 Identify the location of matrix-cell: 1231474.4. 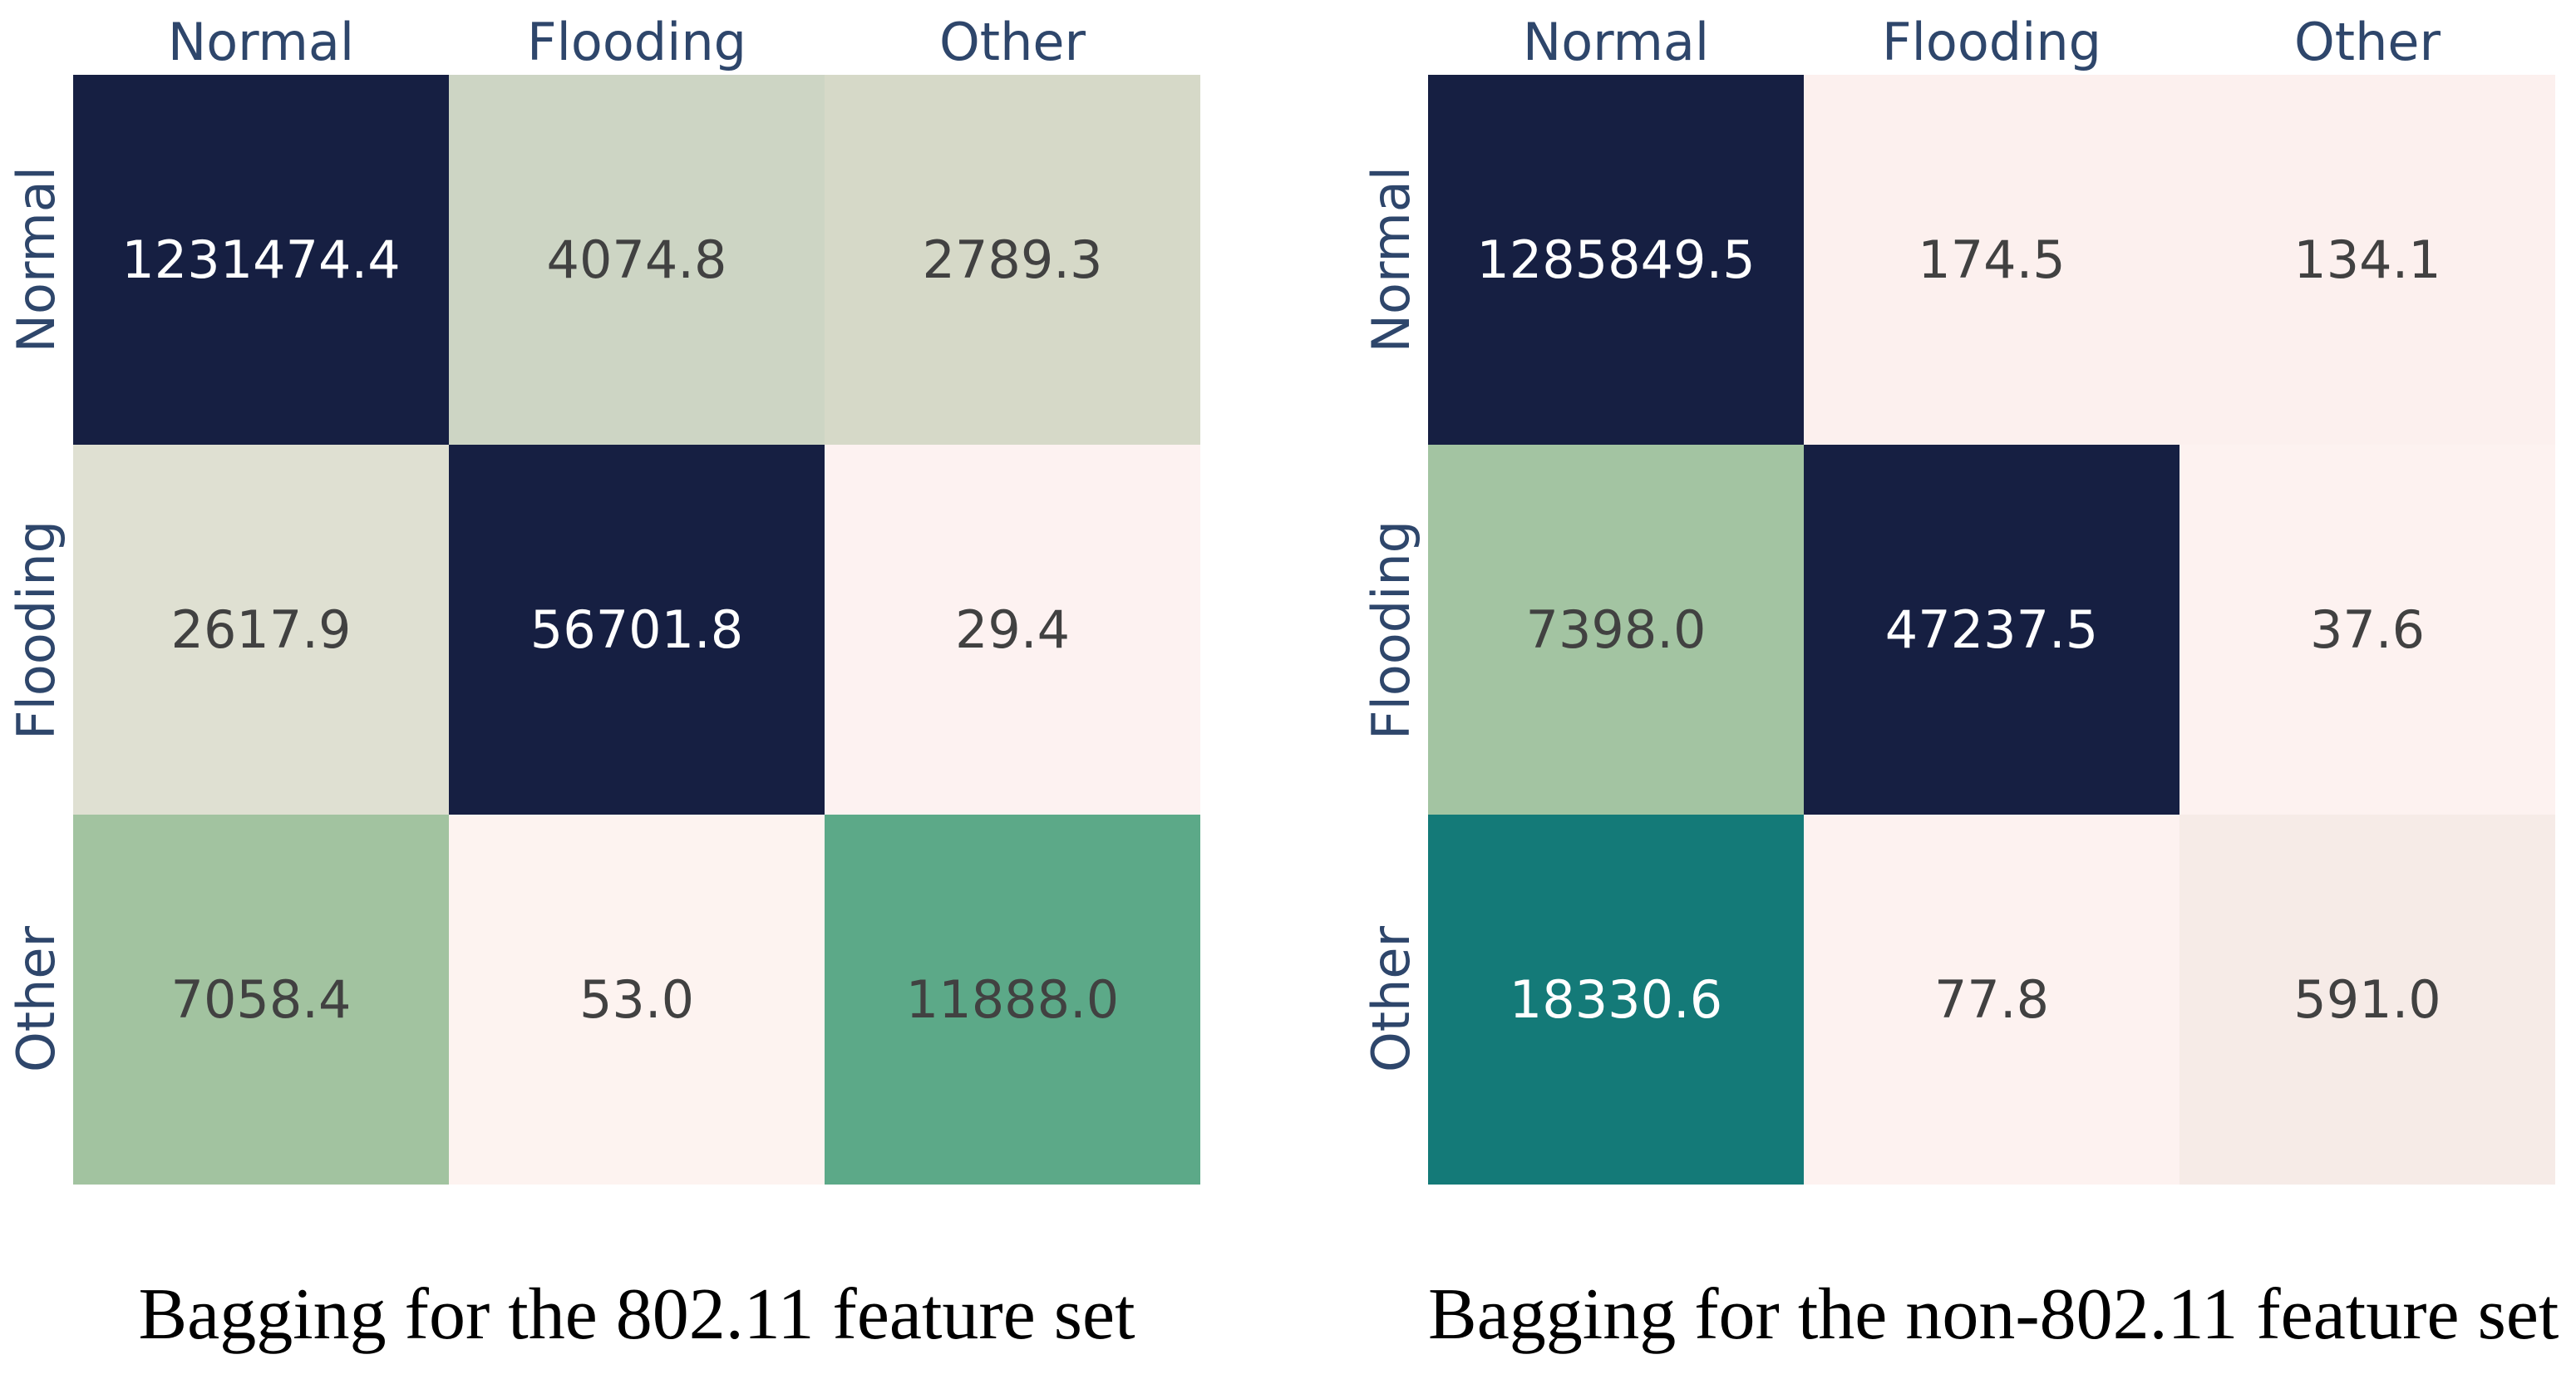
(261, 260).